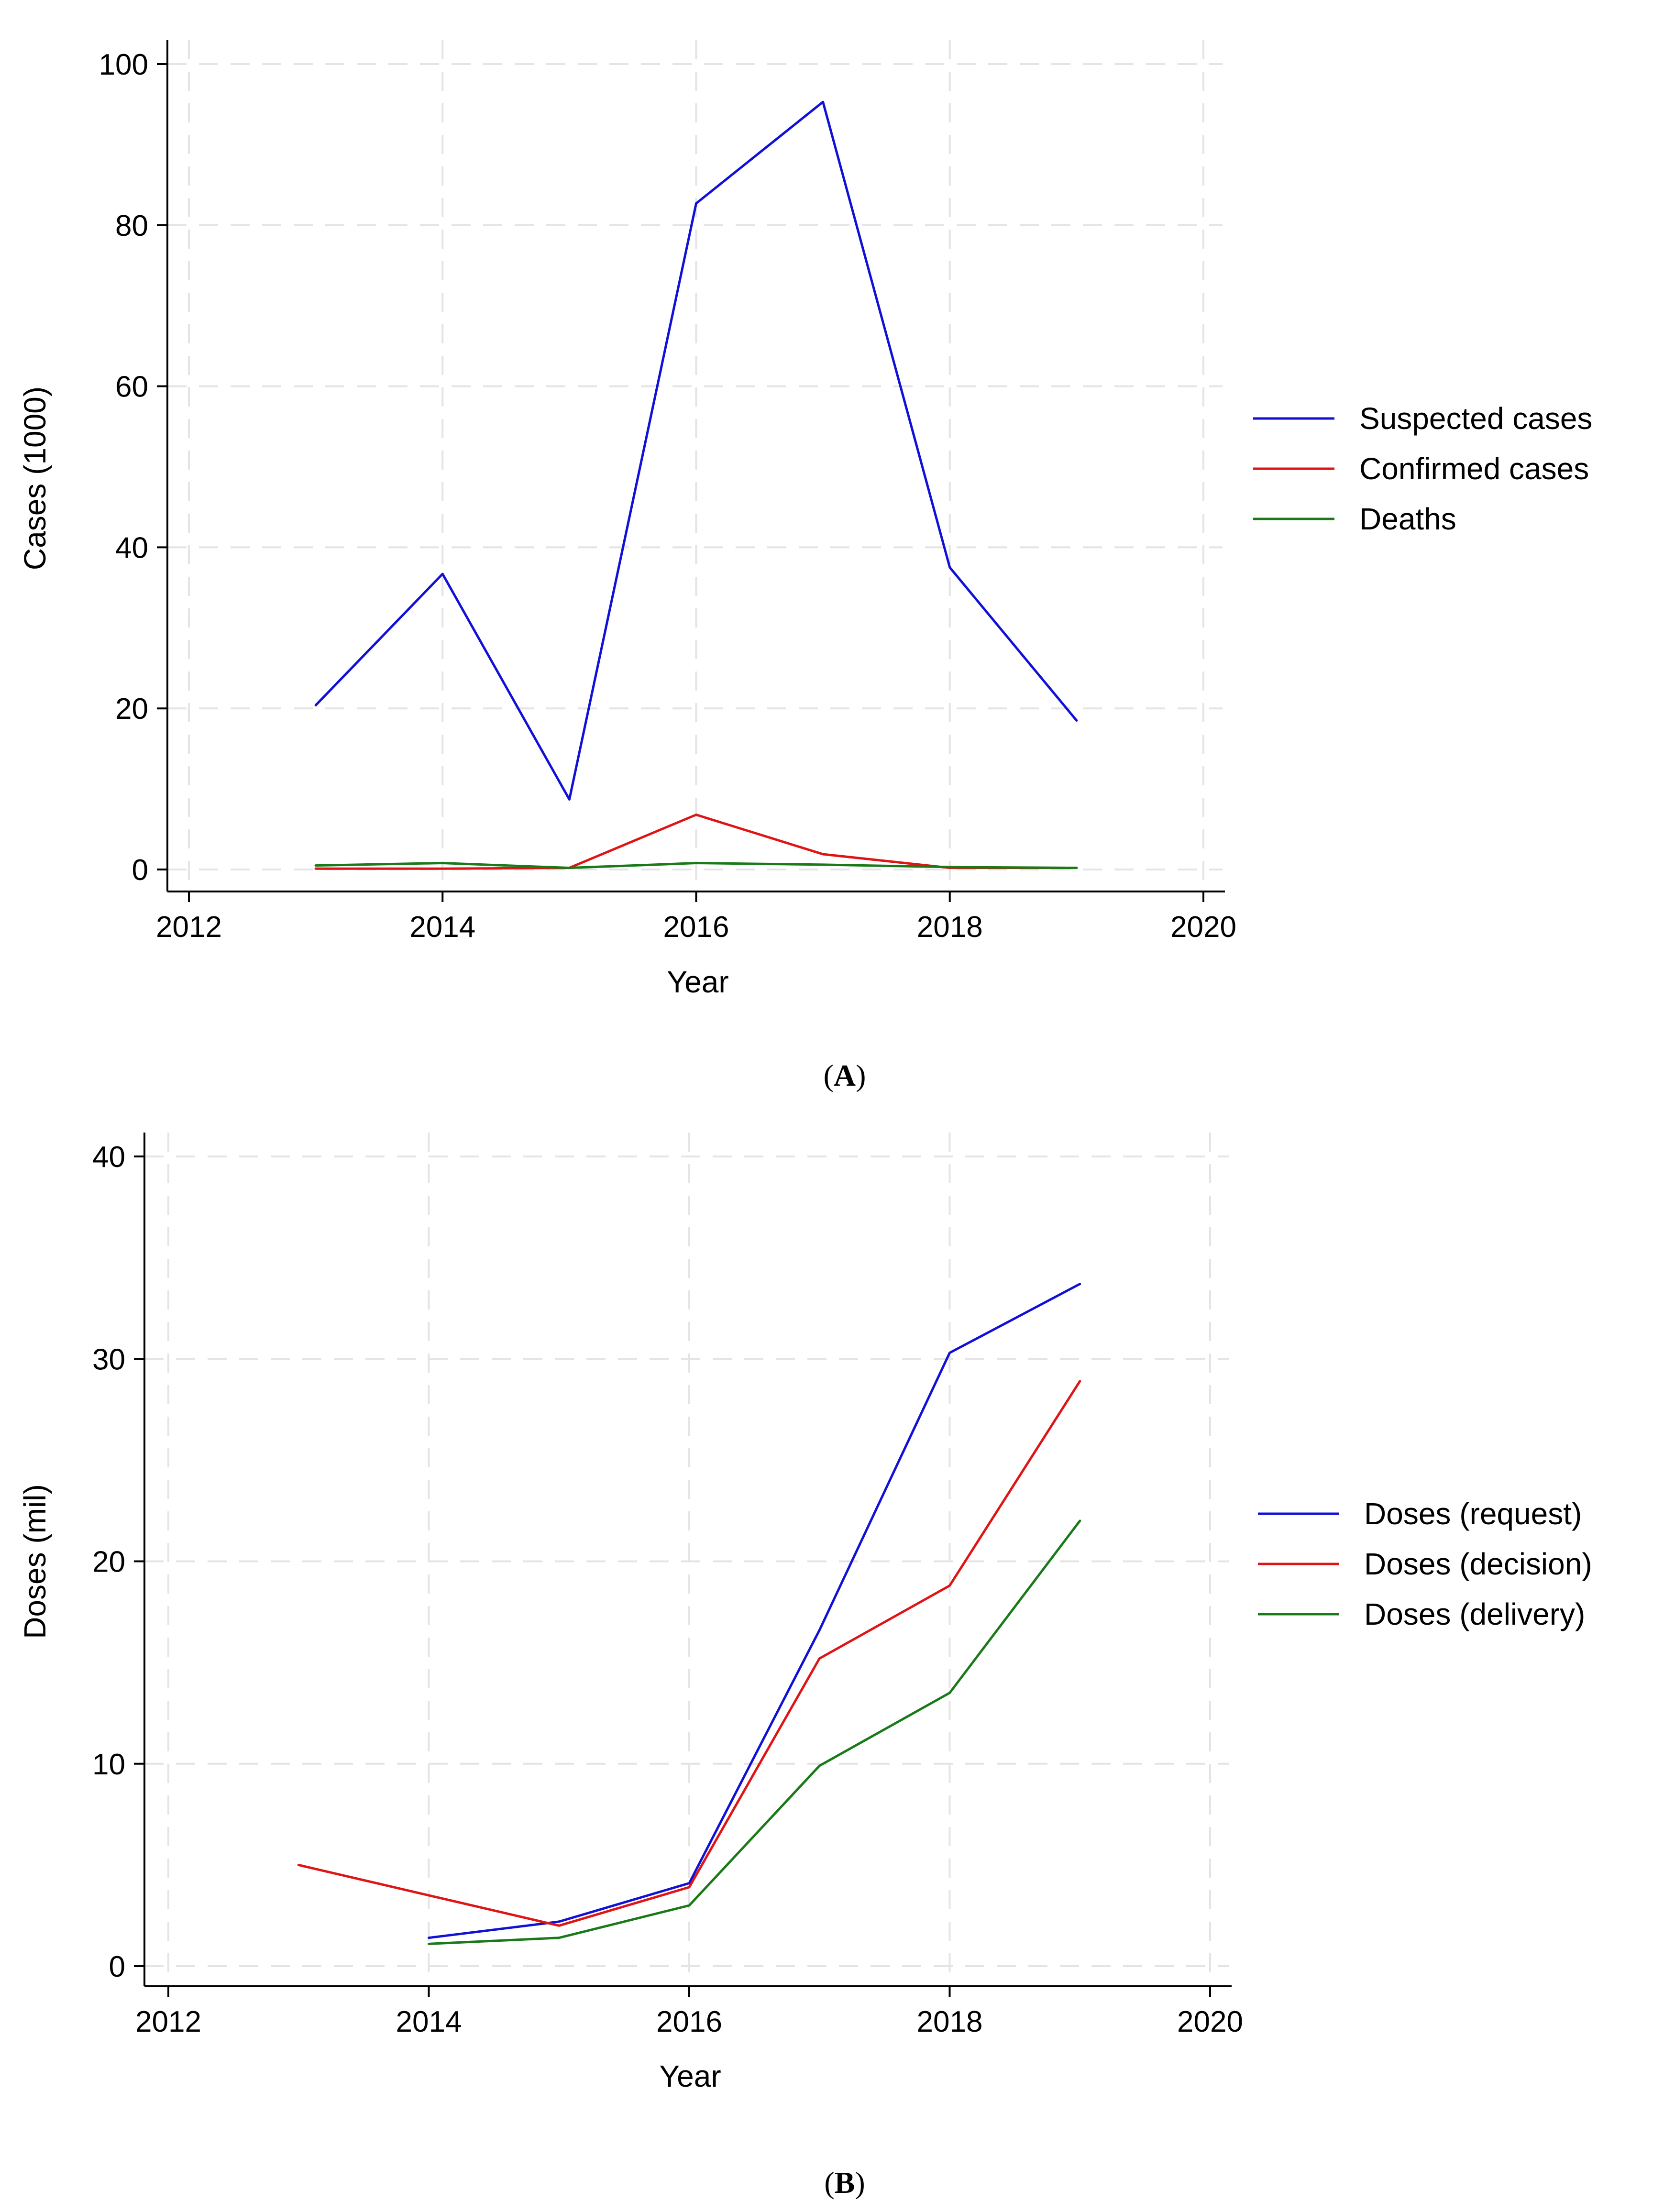 This screenshot has width=1653, height=2212. What do you see at coordinates (168, 2021) in the screenshot?
I see `panel-b-x-tick-label: 2012` at bounding box center [168, 2021].